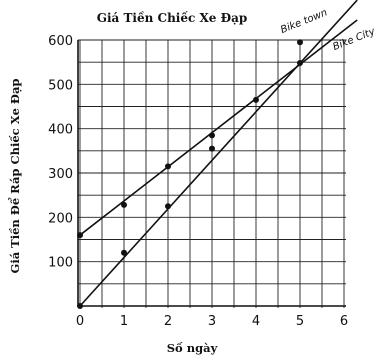 The height and width of the screenshot is (356, 381). What do you see at coordinates (15, 176) in the screenshot?
I see `y-axis-label: Giá Tiền Để Ráp Chiếc Xe Đạp` at bounding box center [15, 176].